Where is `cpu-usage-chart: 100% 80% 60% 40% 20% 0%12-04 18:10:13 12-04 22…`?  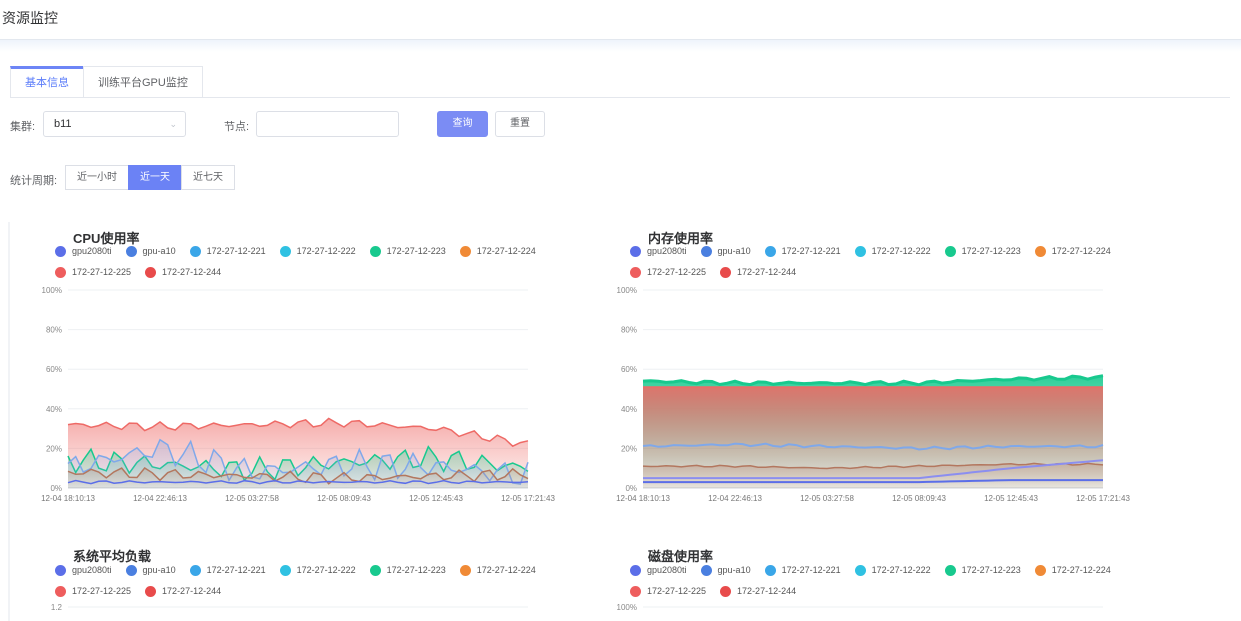
cpu-usage-chart: 100% 80% 60% 40% 20% 0%12-04 18:10:13 12-04 22… is located at coordinates (298, 394).